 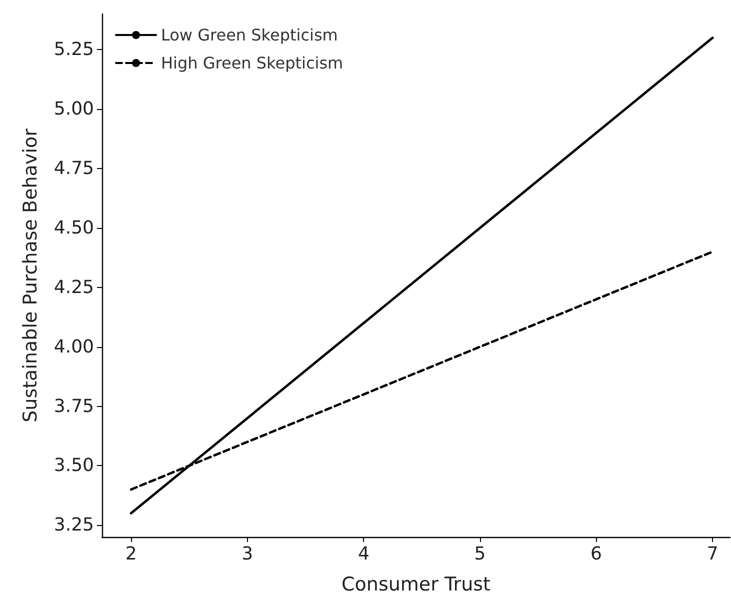 What do you see at coordinates (74, 525) in the screenshot?
I see `y-tick-label: 3.25` at bounding box center [74, 525].